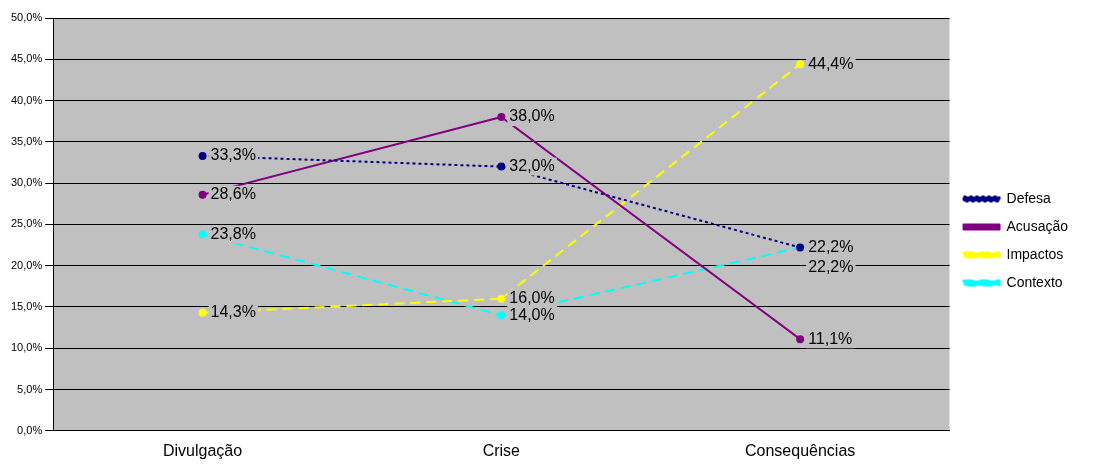 This screenshot has height=472, width=1120. I want to click on y-tick-label: 15,0%, so click(26, 305).